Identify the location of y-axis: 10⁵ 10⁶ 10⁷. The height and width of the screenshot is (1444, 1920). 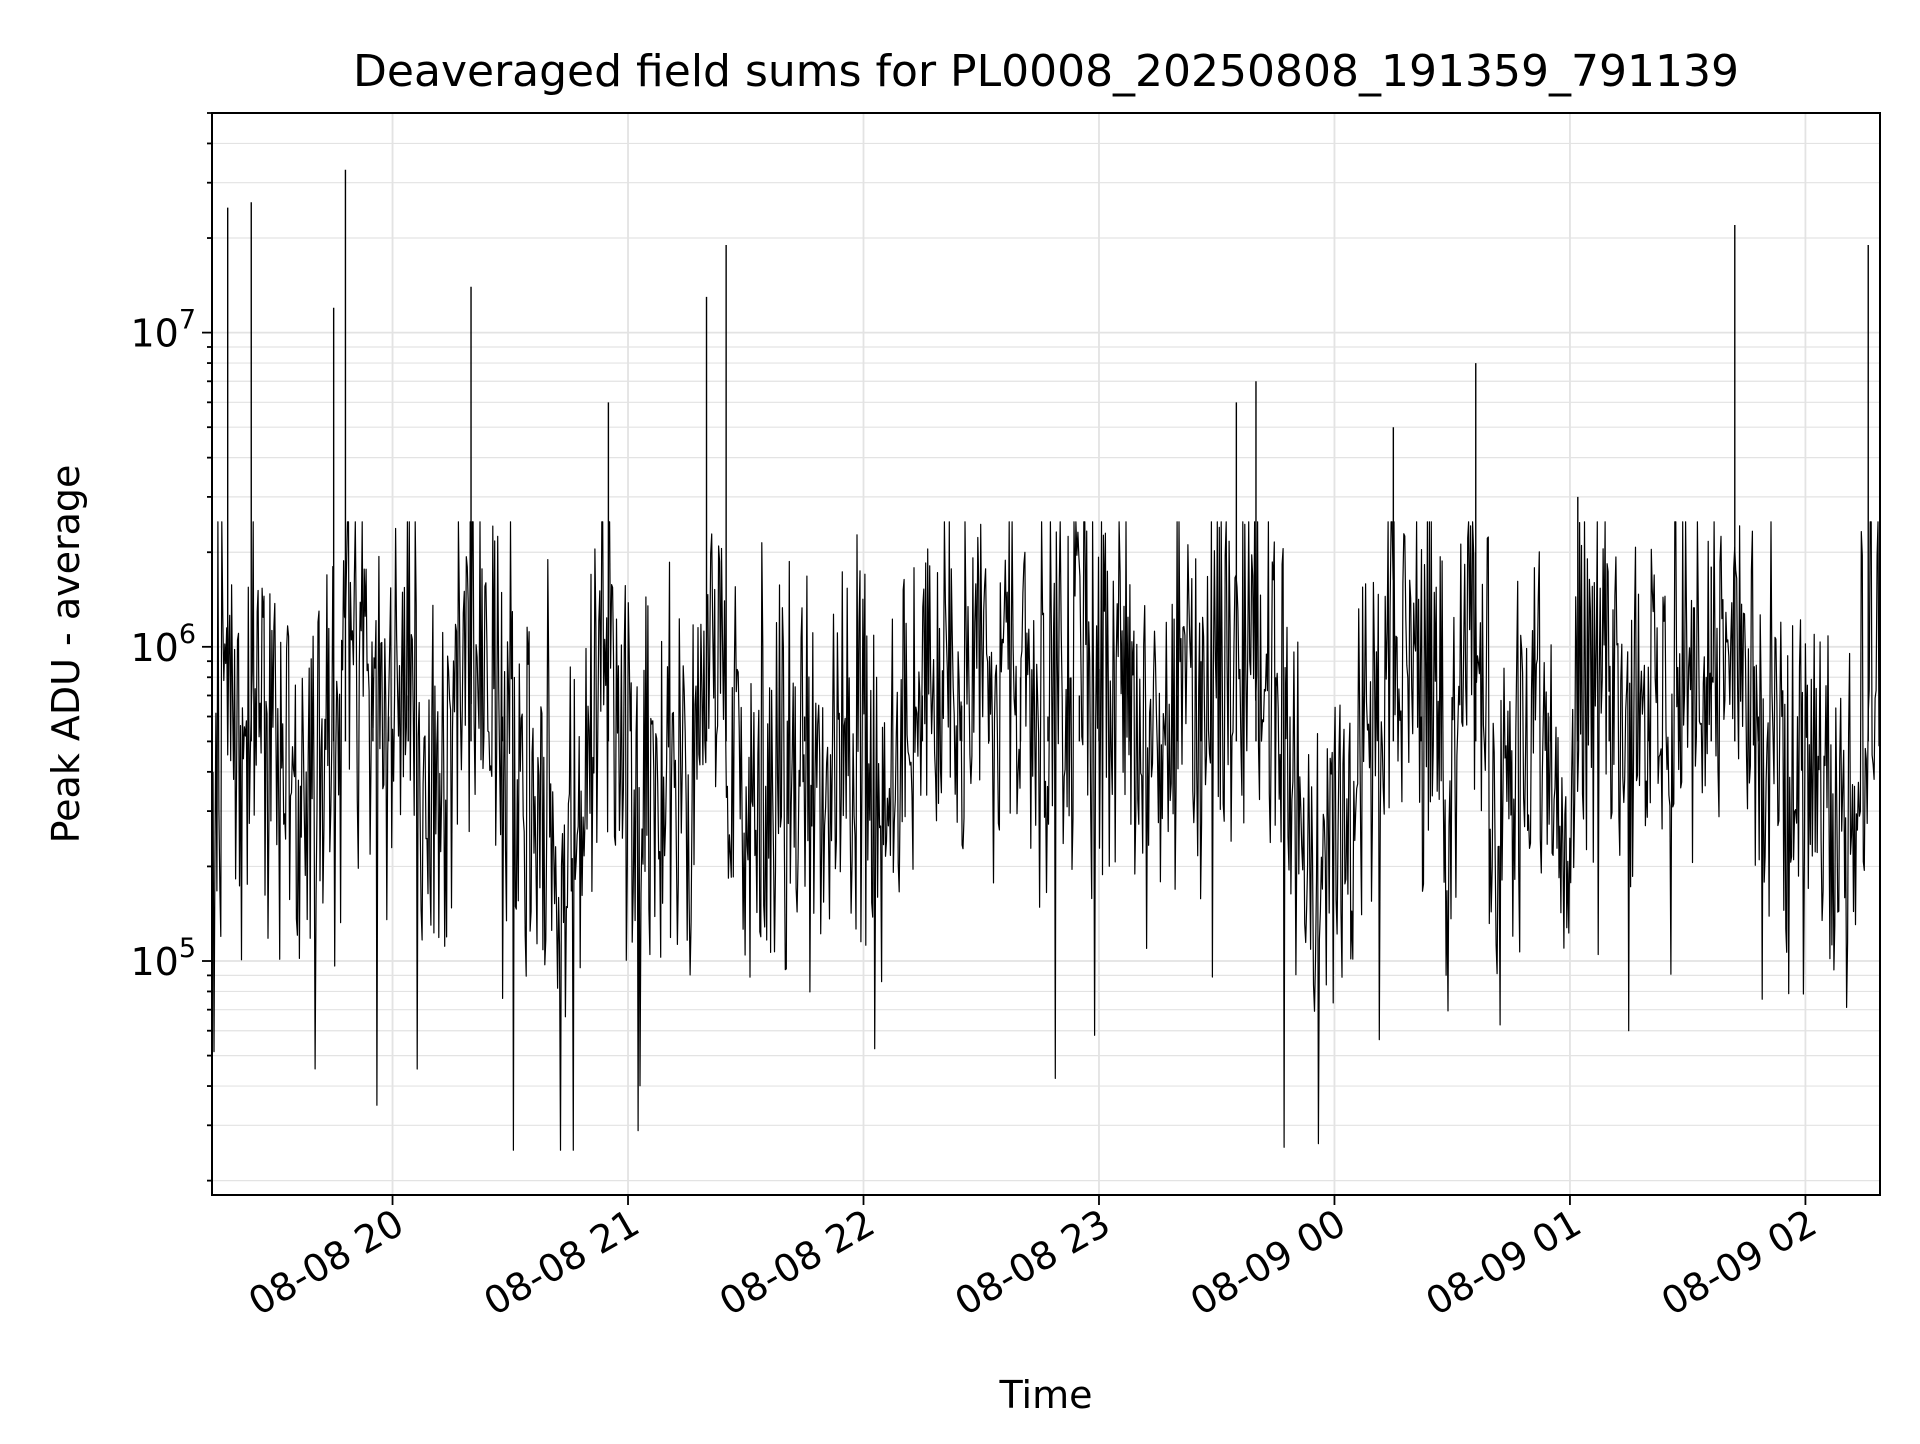
(171, 647).